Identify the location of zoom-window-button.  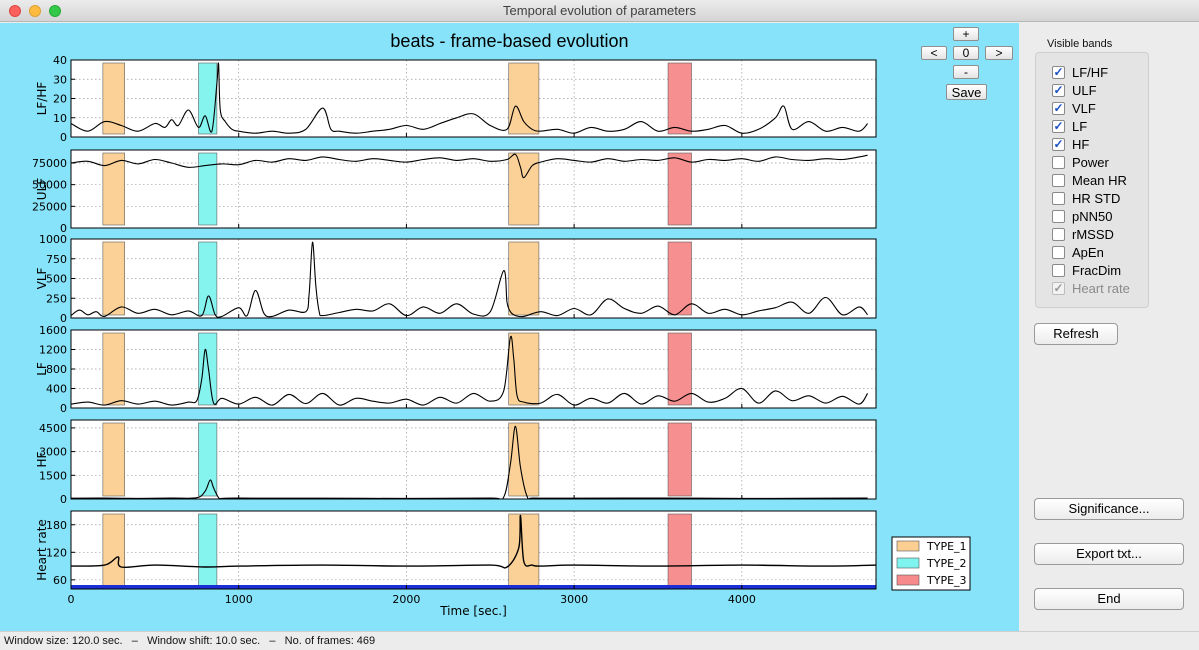
(55, 11).